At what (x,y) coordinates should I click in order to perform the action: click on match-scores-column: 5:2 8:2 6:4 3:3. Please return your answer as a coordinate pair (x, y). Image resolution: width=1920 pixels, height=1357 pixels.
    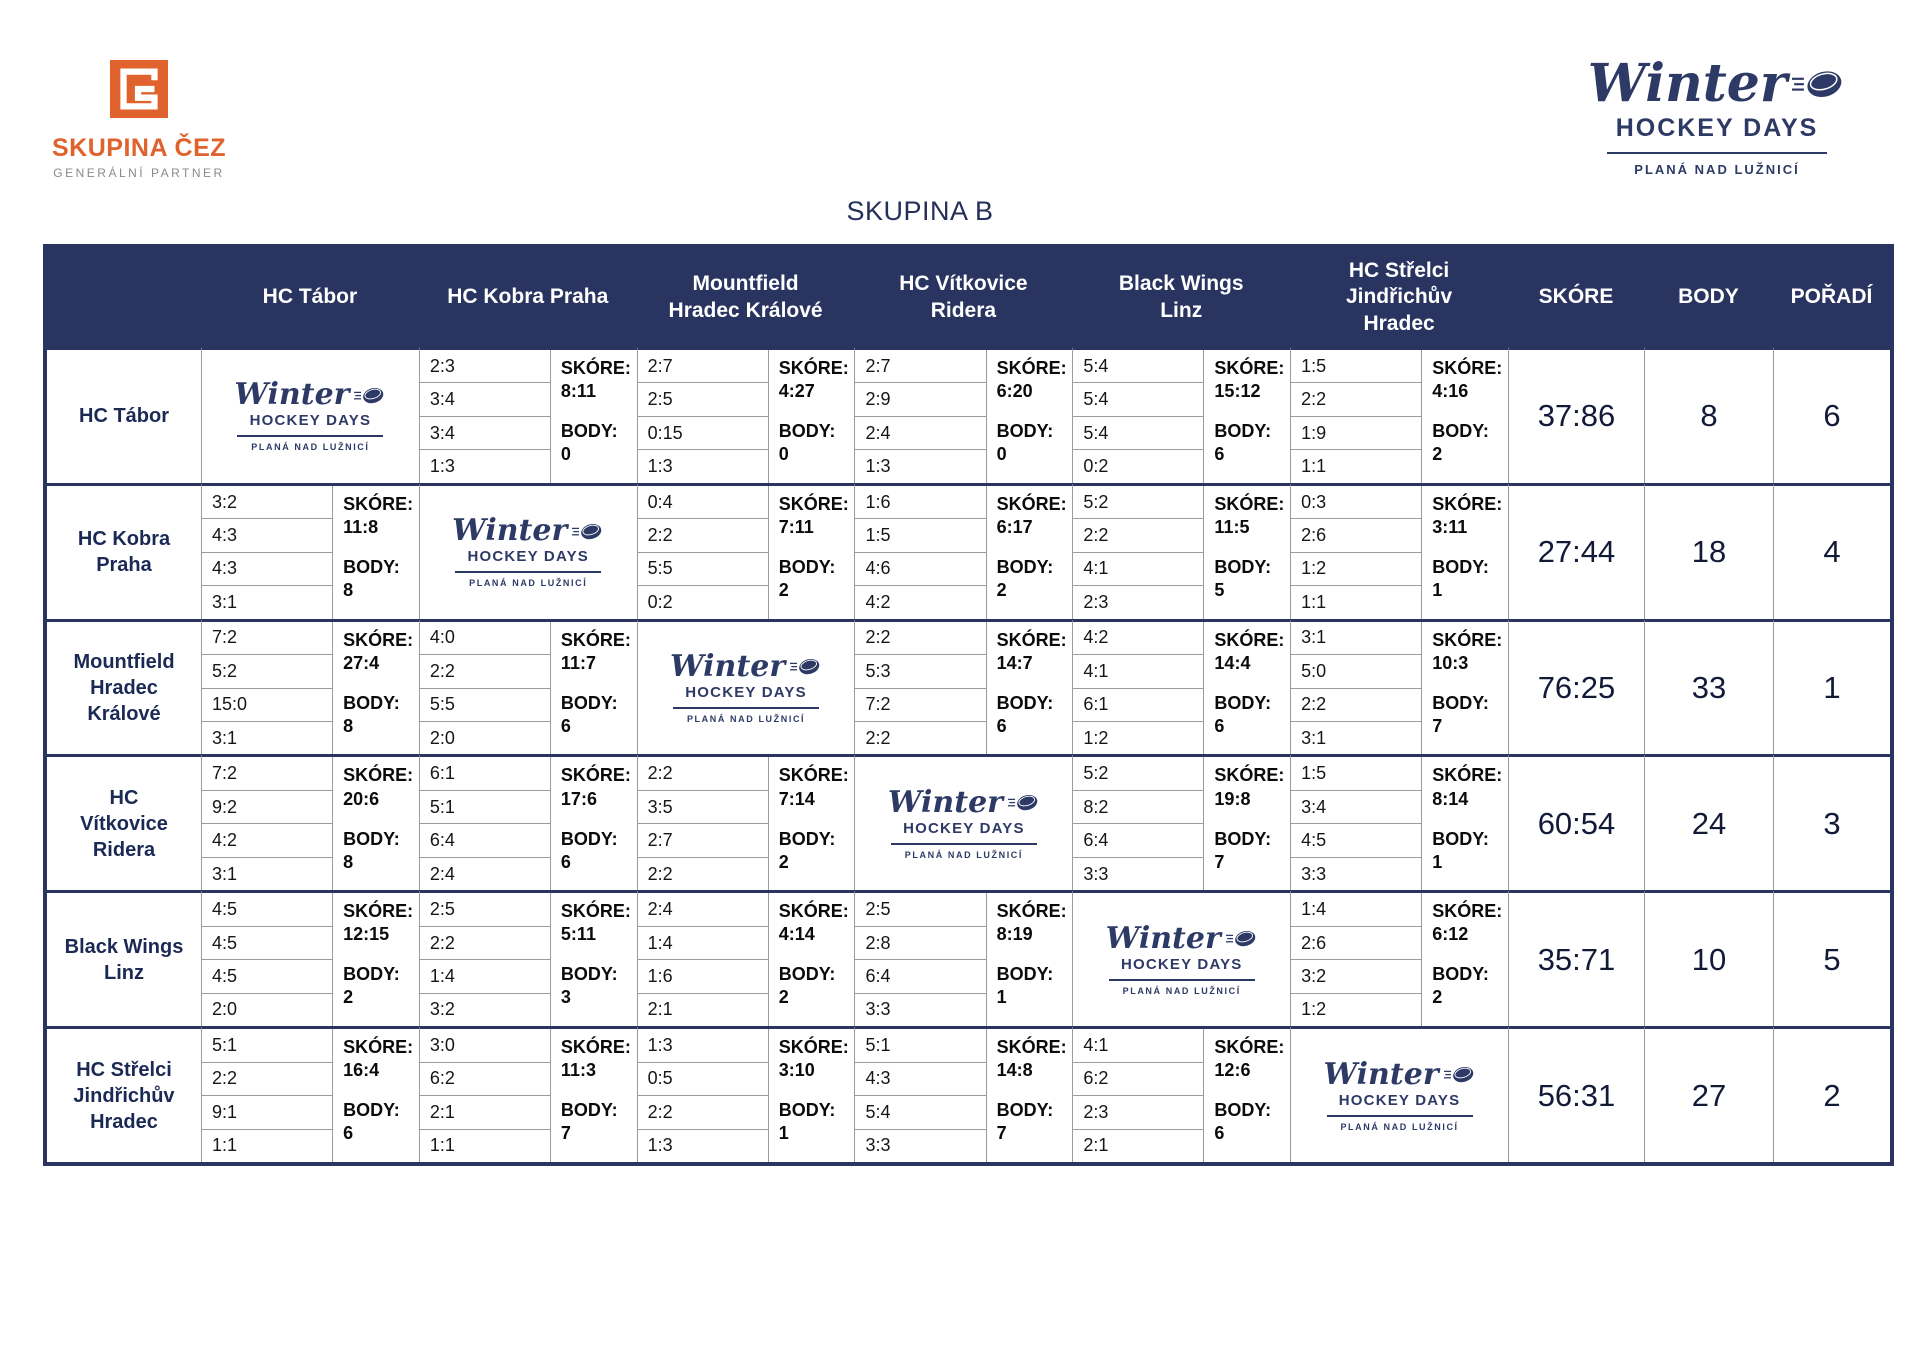
    Looking at the image, I should click on (1139, 824).